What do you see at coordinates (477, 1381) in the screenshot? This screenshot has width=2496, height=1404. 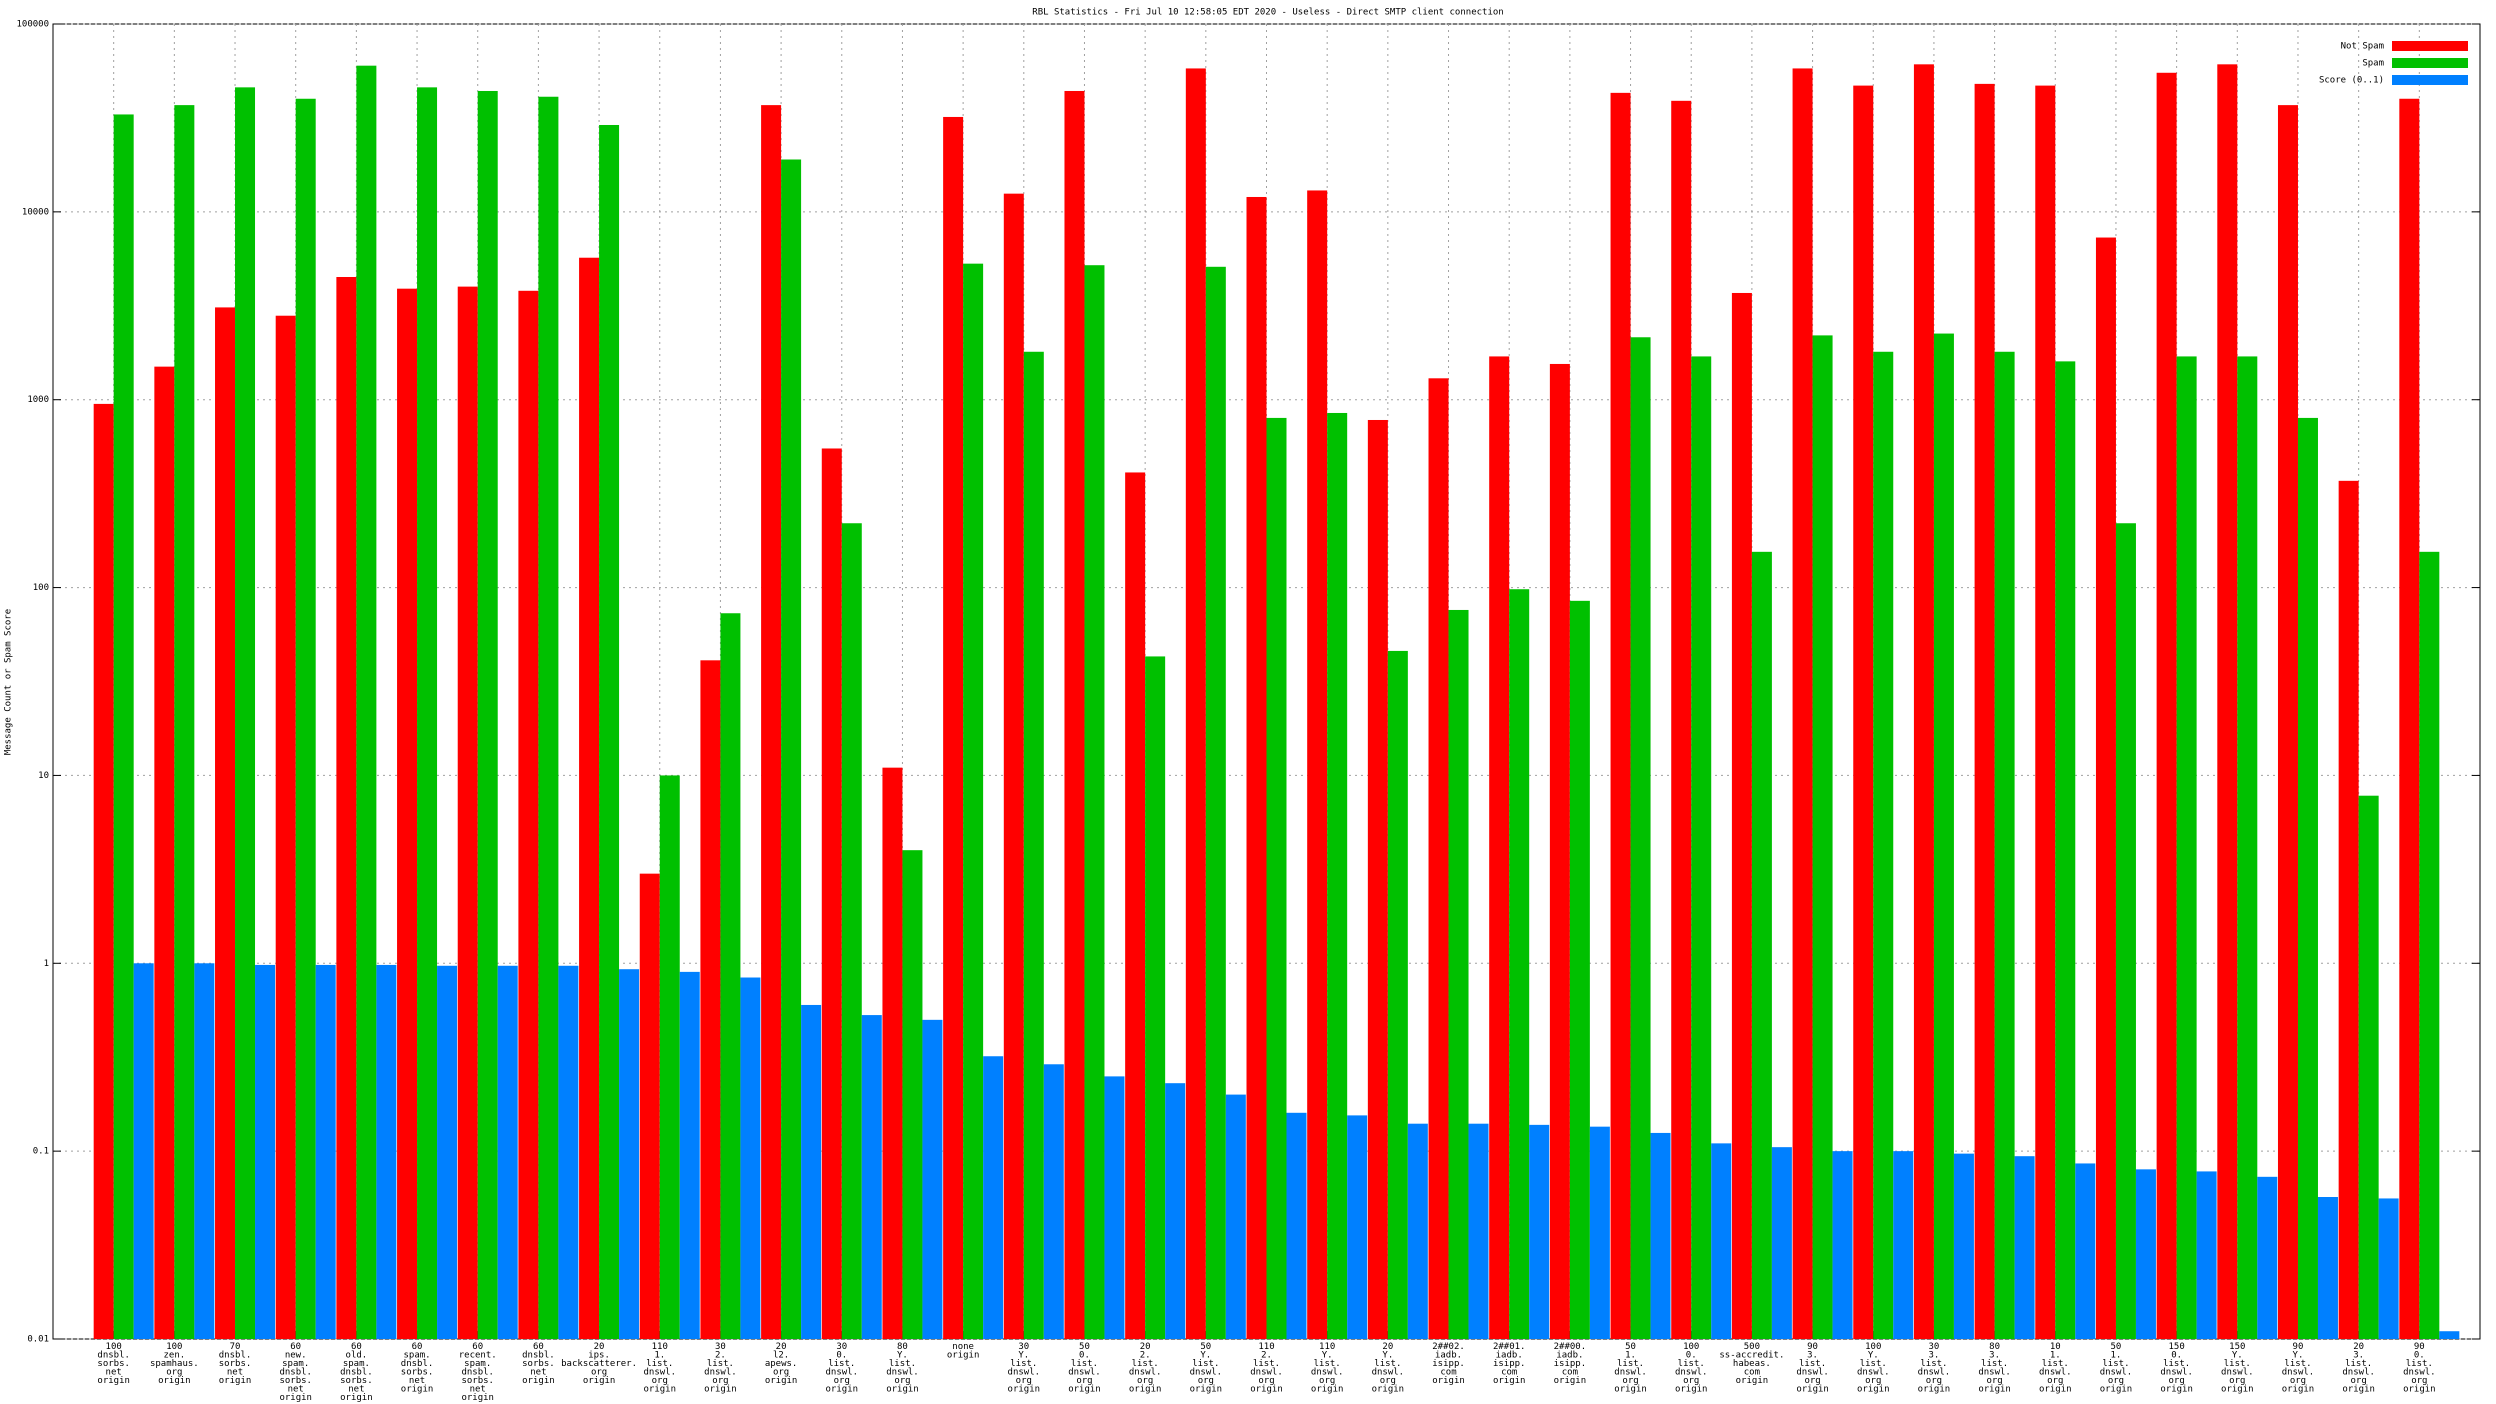 I see `x-tick-label-line: sorbs.` at bounding box center [477, 1381].